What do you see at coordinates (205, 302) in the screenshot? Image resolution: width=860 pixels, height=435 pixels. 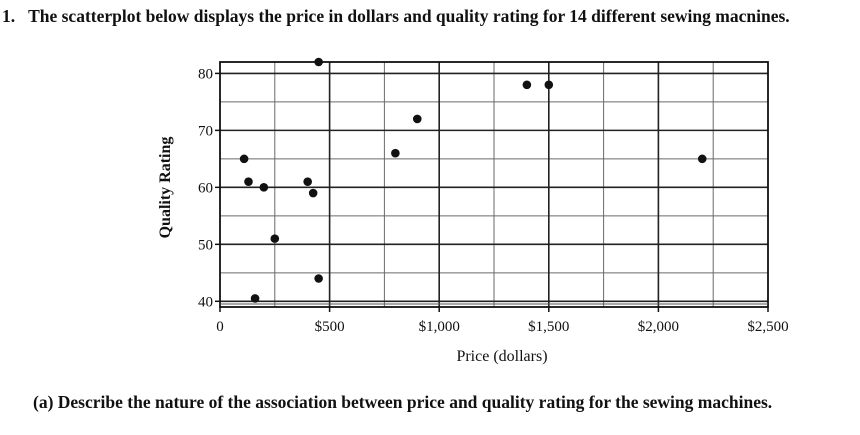 I see `y-tick-label: 40` at bounding box center [205, 302].